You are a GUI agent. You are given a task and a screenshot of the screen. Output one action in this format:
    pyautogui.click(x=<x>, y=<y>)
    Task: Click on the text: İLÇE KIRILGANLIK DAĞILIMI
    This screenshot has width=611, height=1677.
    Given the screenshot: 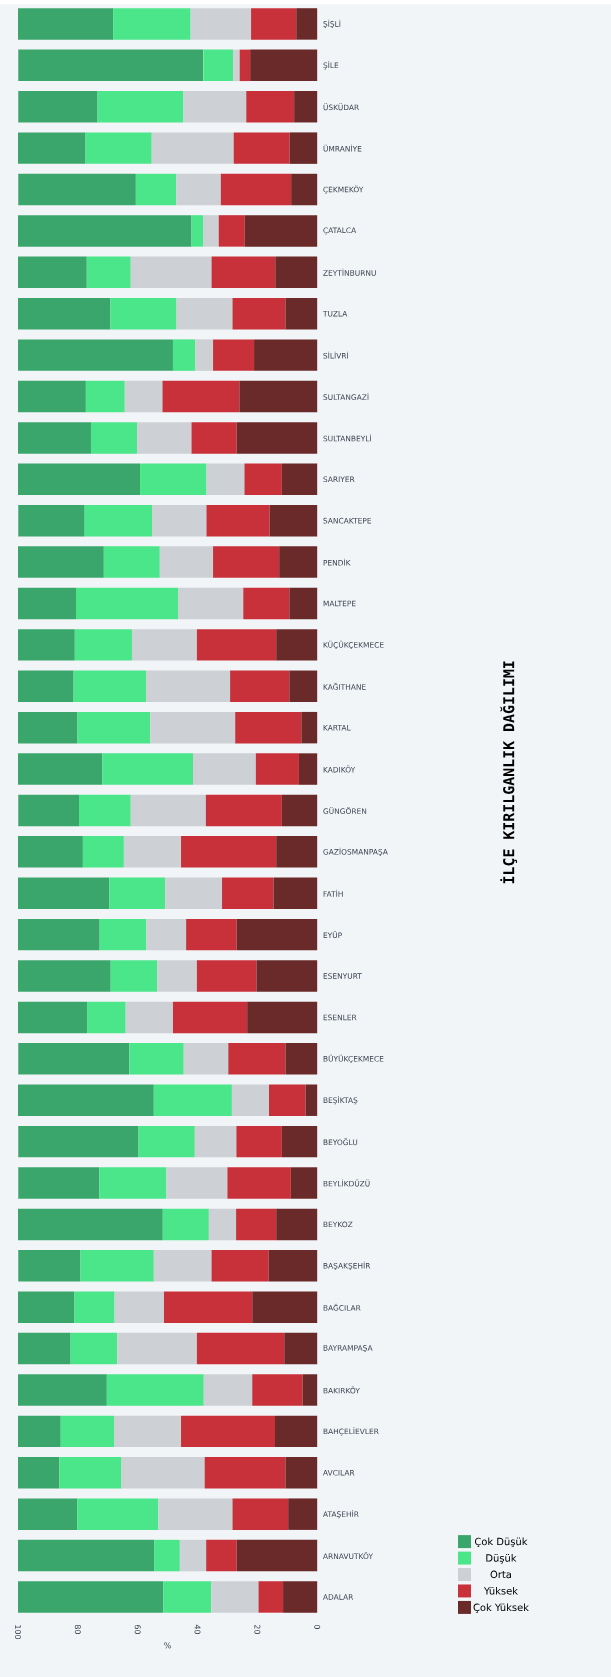 What is the action you would take?
    pyautogui.click(x=508, y=772)
    